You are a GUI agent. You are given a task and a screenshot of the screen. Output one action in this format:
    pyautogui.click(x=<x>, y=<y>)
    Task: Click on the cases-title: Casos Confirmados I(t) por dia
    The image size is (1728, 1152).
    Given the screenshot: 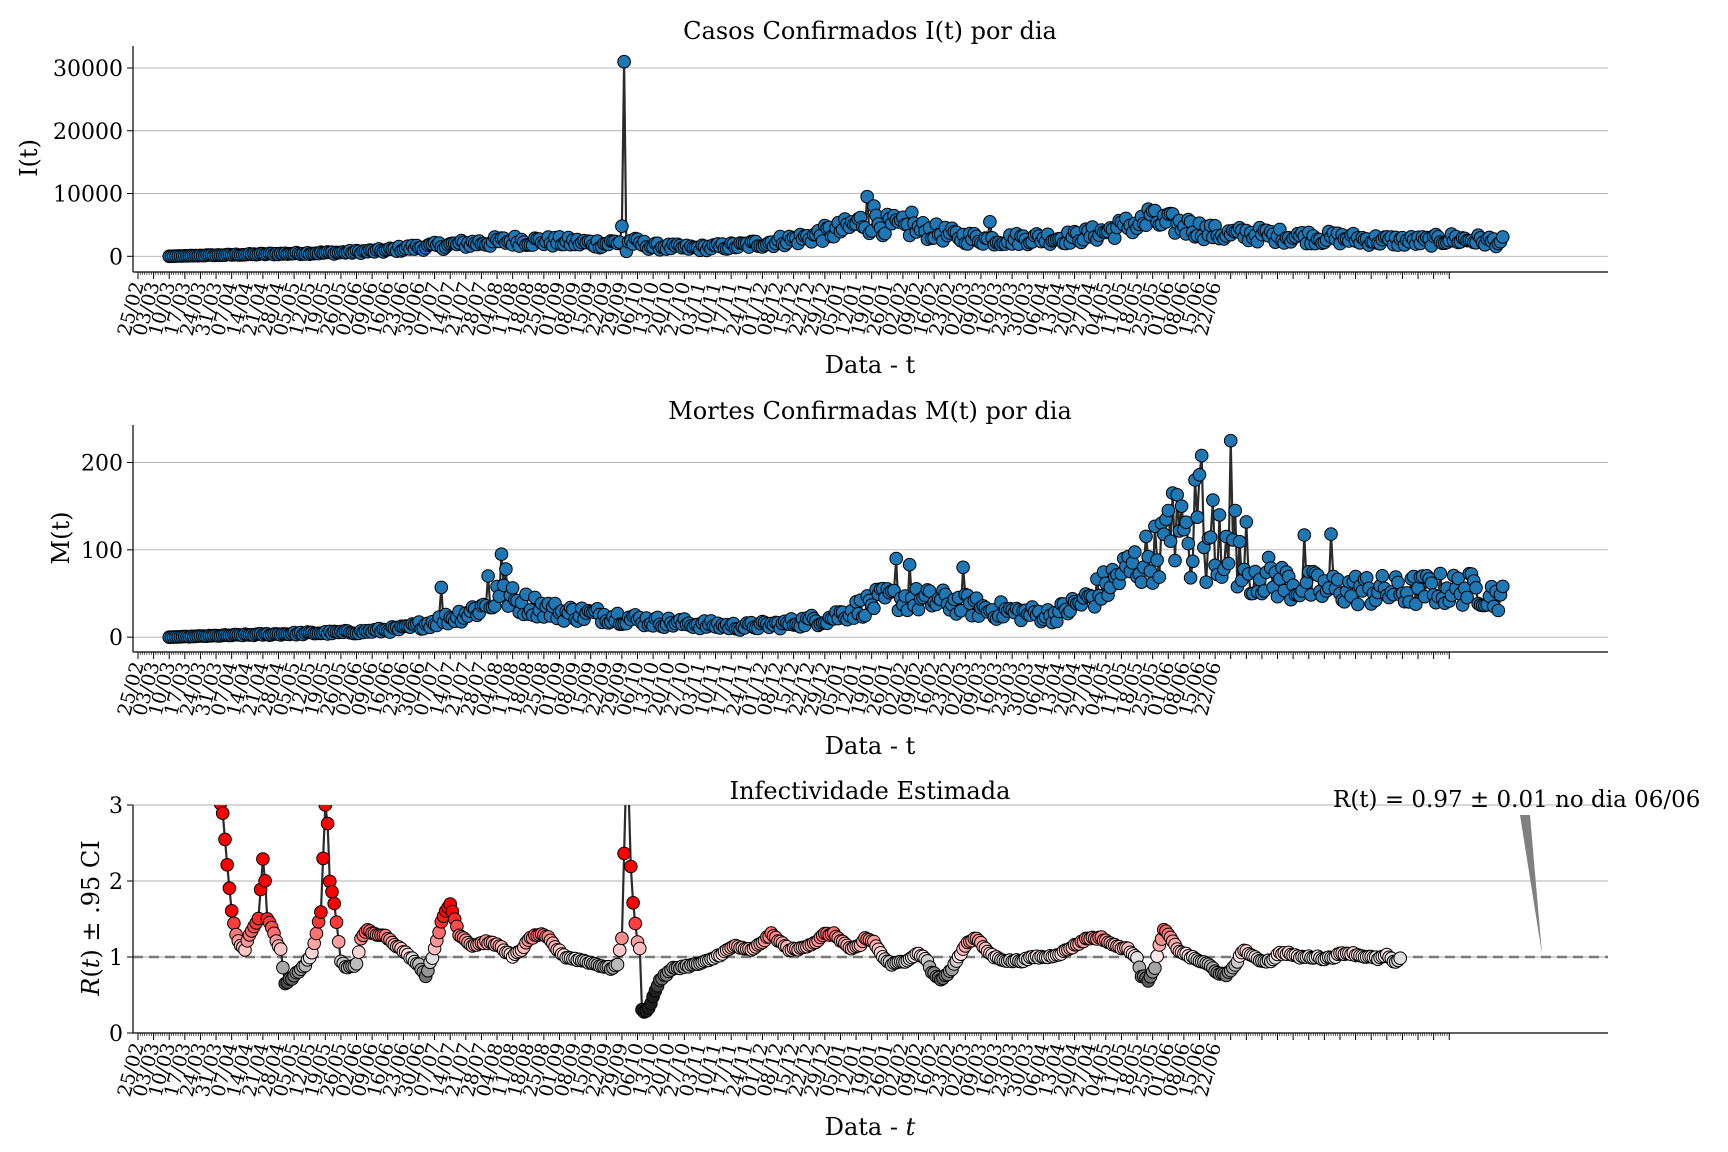 What is the action you would take?
    pyautogui.click(x=870, y=31)
    